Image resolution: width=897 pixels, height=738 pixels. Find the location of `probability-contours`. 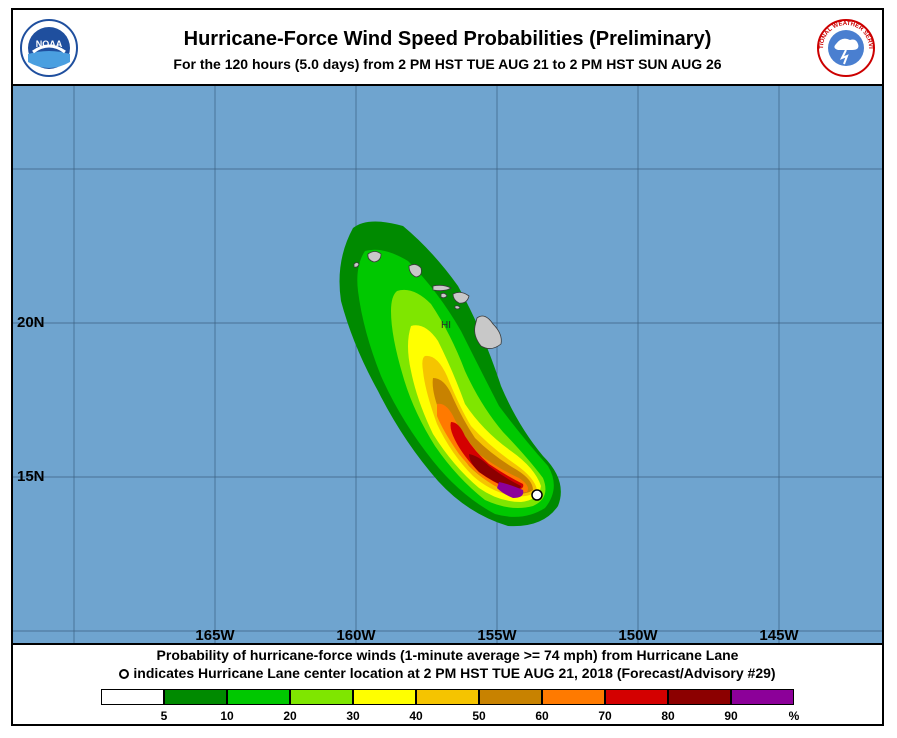

probability-contours is located at coordinates (450, 374).